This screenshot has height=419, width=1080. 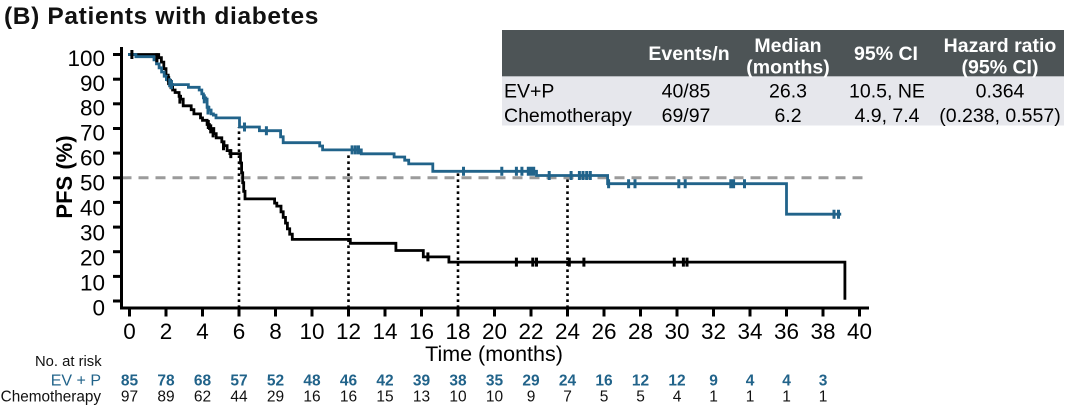 What do you see at coordinates (384, 331) in the screenshot?
I see `svg-text: 14` at bounding box center [384, 331].